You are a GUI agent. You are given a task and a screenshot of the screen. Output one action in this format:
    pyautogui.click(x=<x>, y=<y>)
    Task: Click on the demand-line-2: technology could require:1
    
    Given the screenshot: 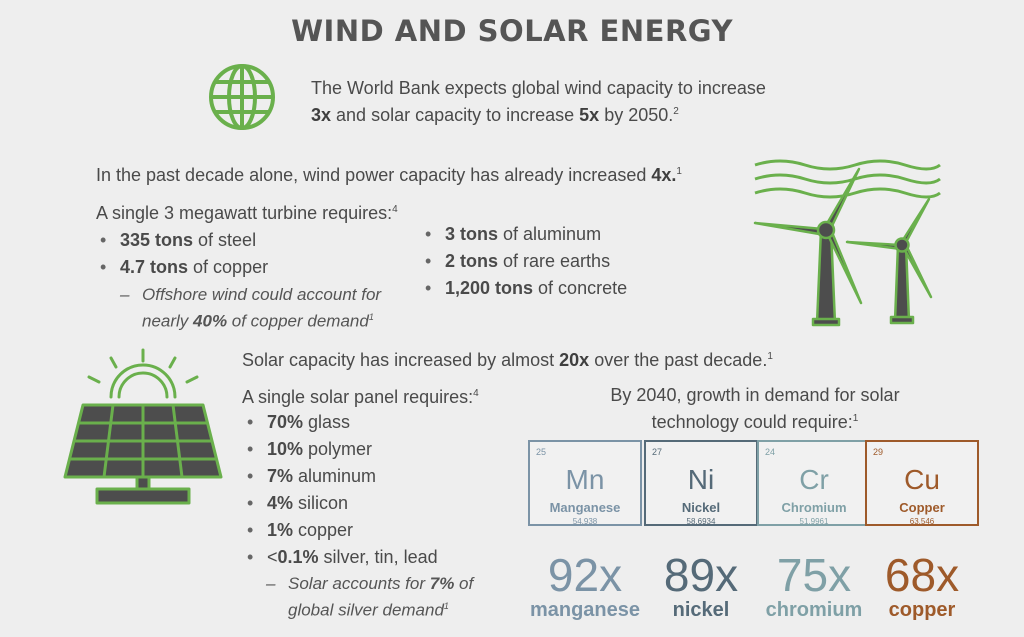 What is the action you would take?
    pyautogui.click(x=755, y=420)
    